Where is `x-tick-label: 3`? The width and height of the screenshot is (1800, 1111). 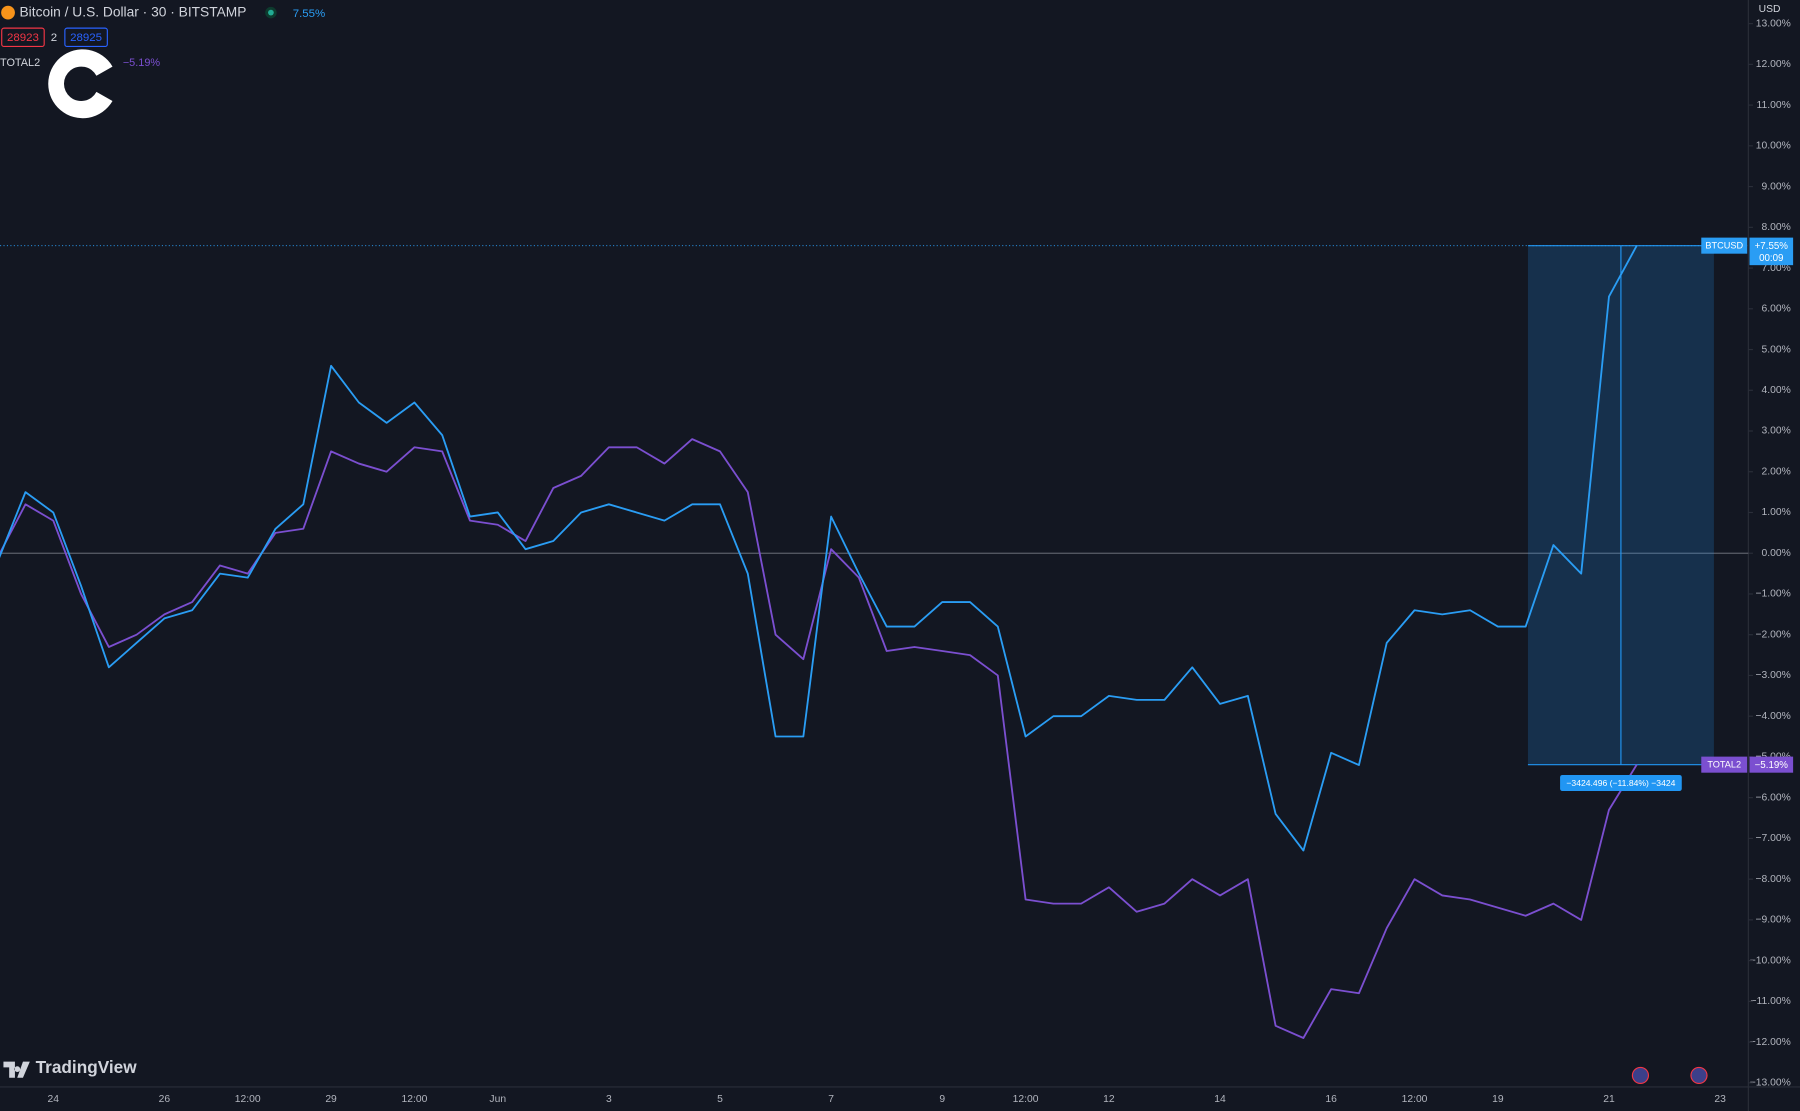 x-tick-label: 3 is located at coordinates (609, 1099).